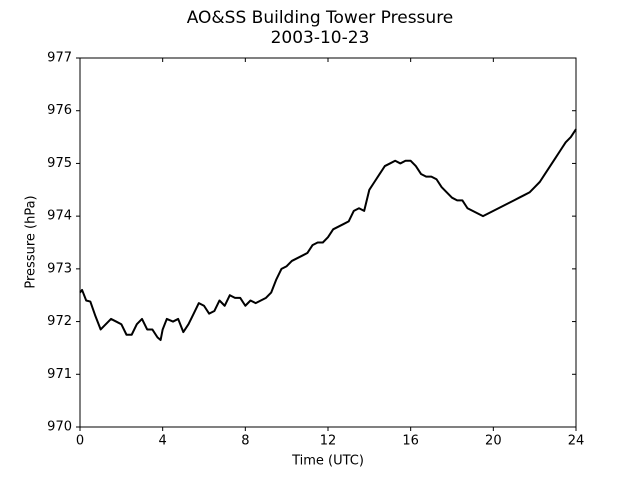  What do you see at coordinates (320, 38) in the screenshot?
I see `chart-subtitle: 2003-10-23` at bounding box center [320, 38].